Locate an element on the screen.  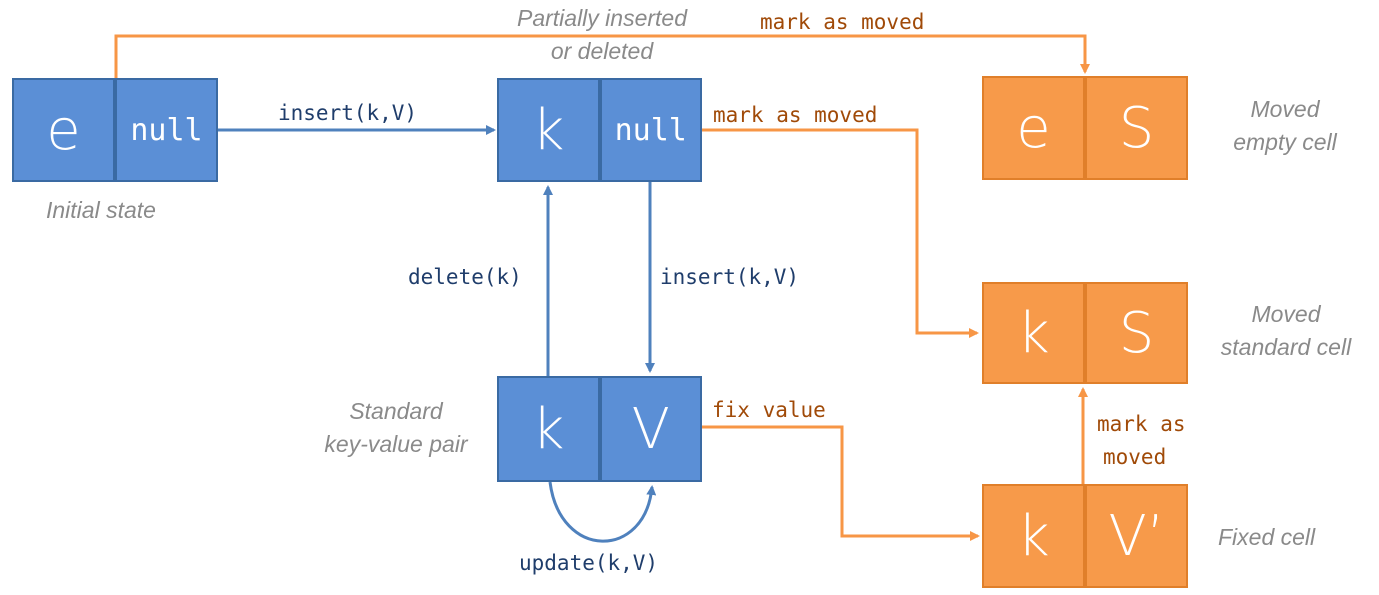
cell-standard: k V is located at coordinates (599, 429).